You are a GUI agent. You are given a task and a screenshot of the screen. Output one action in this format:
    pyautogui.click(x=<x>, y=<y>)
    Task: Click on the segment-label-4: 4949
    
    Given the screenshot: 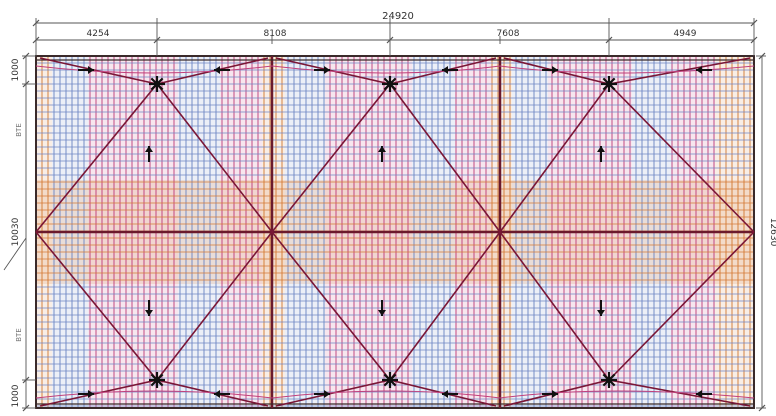 What is the action you would take?
    pyautogui.click(x=685, y=34)
    